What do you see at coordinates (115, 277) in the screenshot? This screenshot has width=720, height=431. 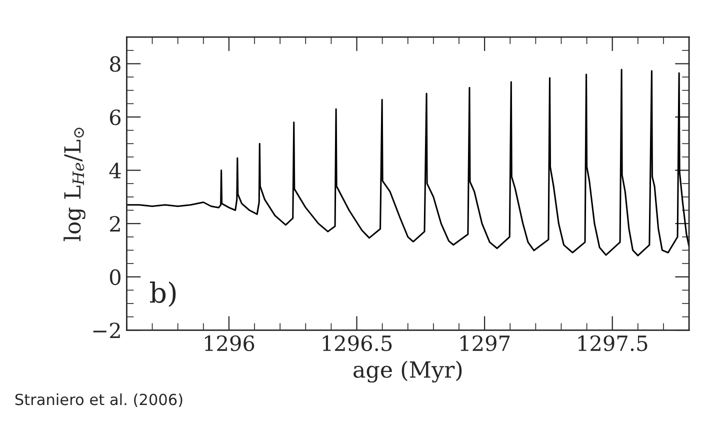 I see `y-tick-label: 0` at bounding box center [115, 277].